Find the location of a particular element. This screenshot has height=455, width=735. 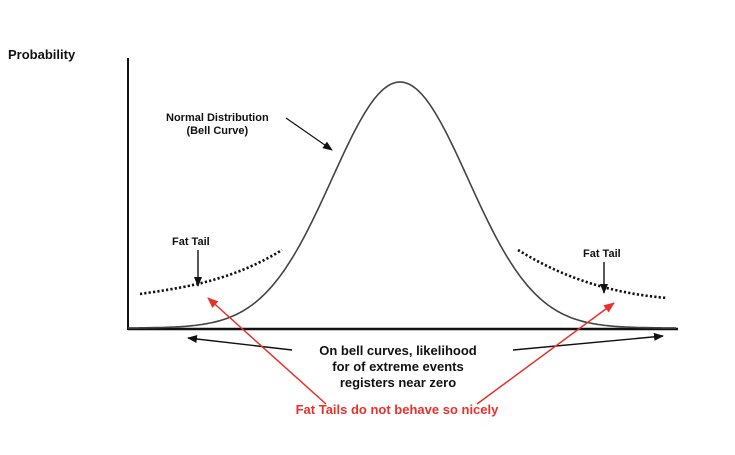

fat-tail-left-label: Fat Tail is located at coordinates (191, 242).